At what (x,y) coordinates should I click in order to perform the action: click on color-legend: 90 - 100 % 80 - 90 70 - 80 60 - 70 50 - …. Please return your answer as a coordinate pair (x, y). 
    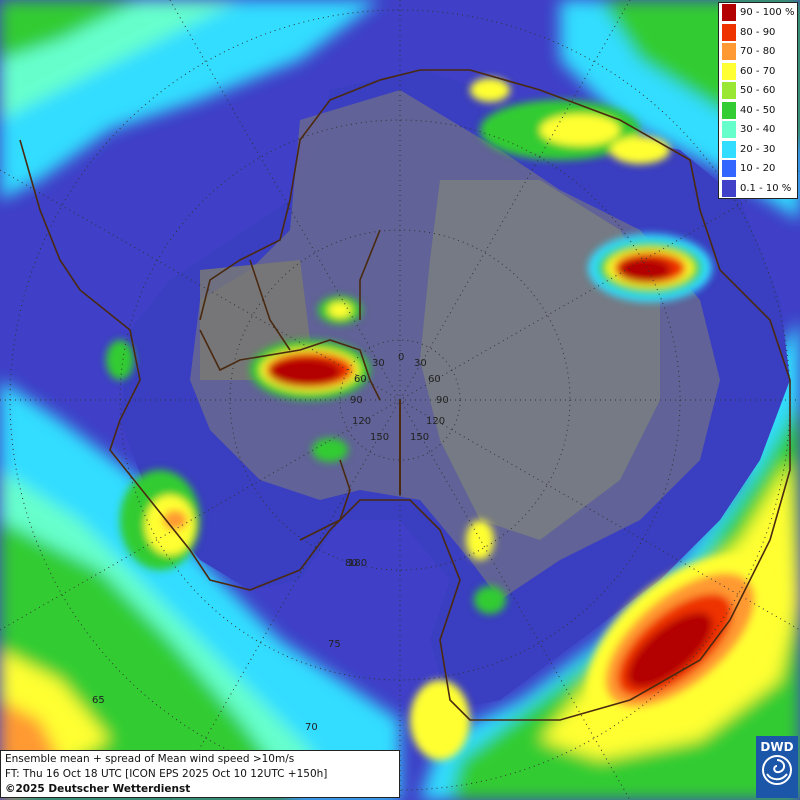
    Looking at the image, I should click on (758, 100).